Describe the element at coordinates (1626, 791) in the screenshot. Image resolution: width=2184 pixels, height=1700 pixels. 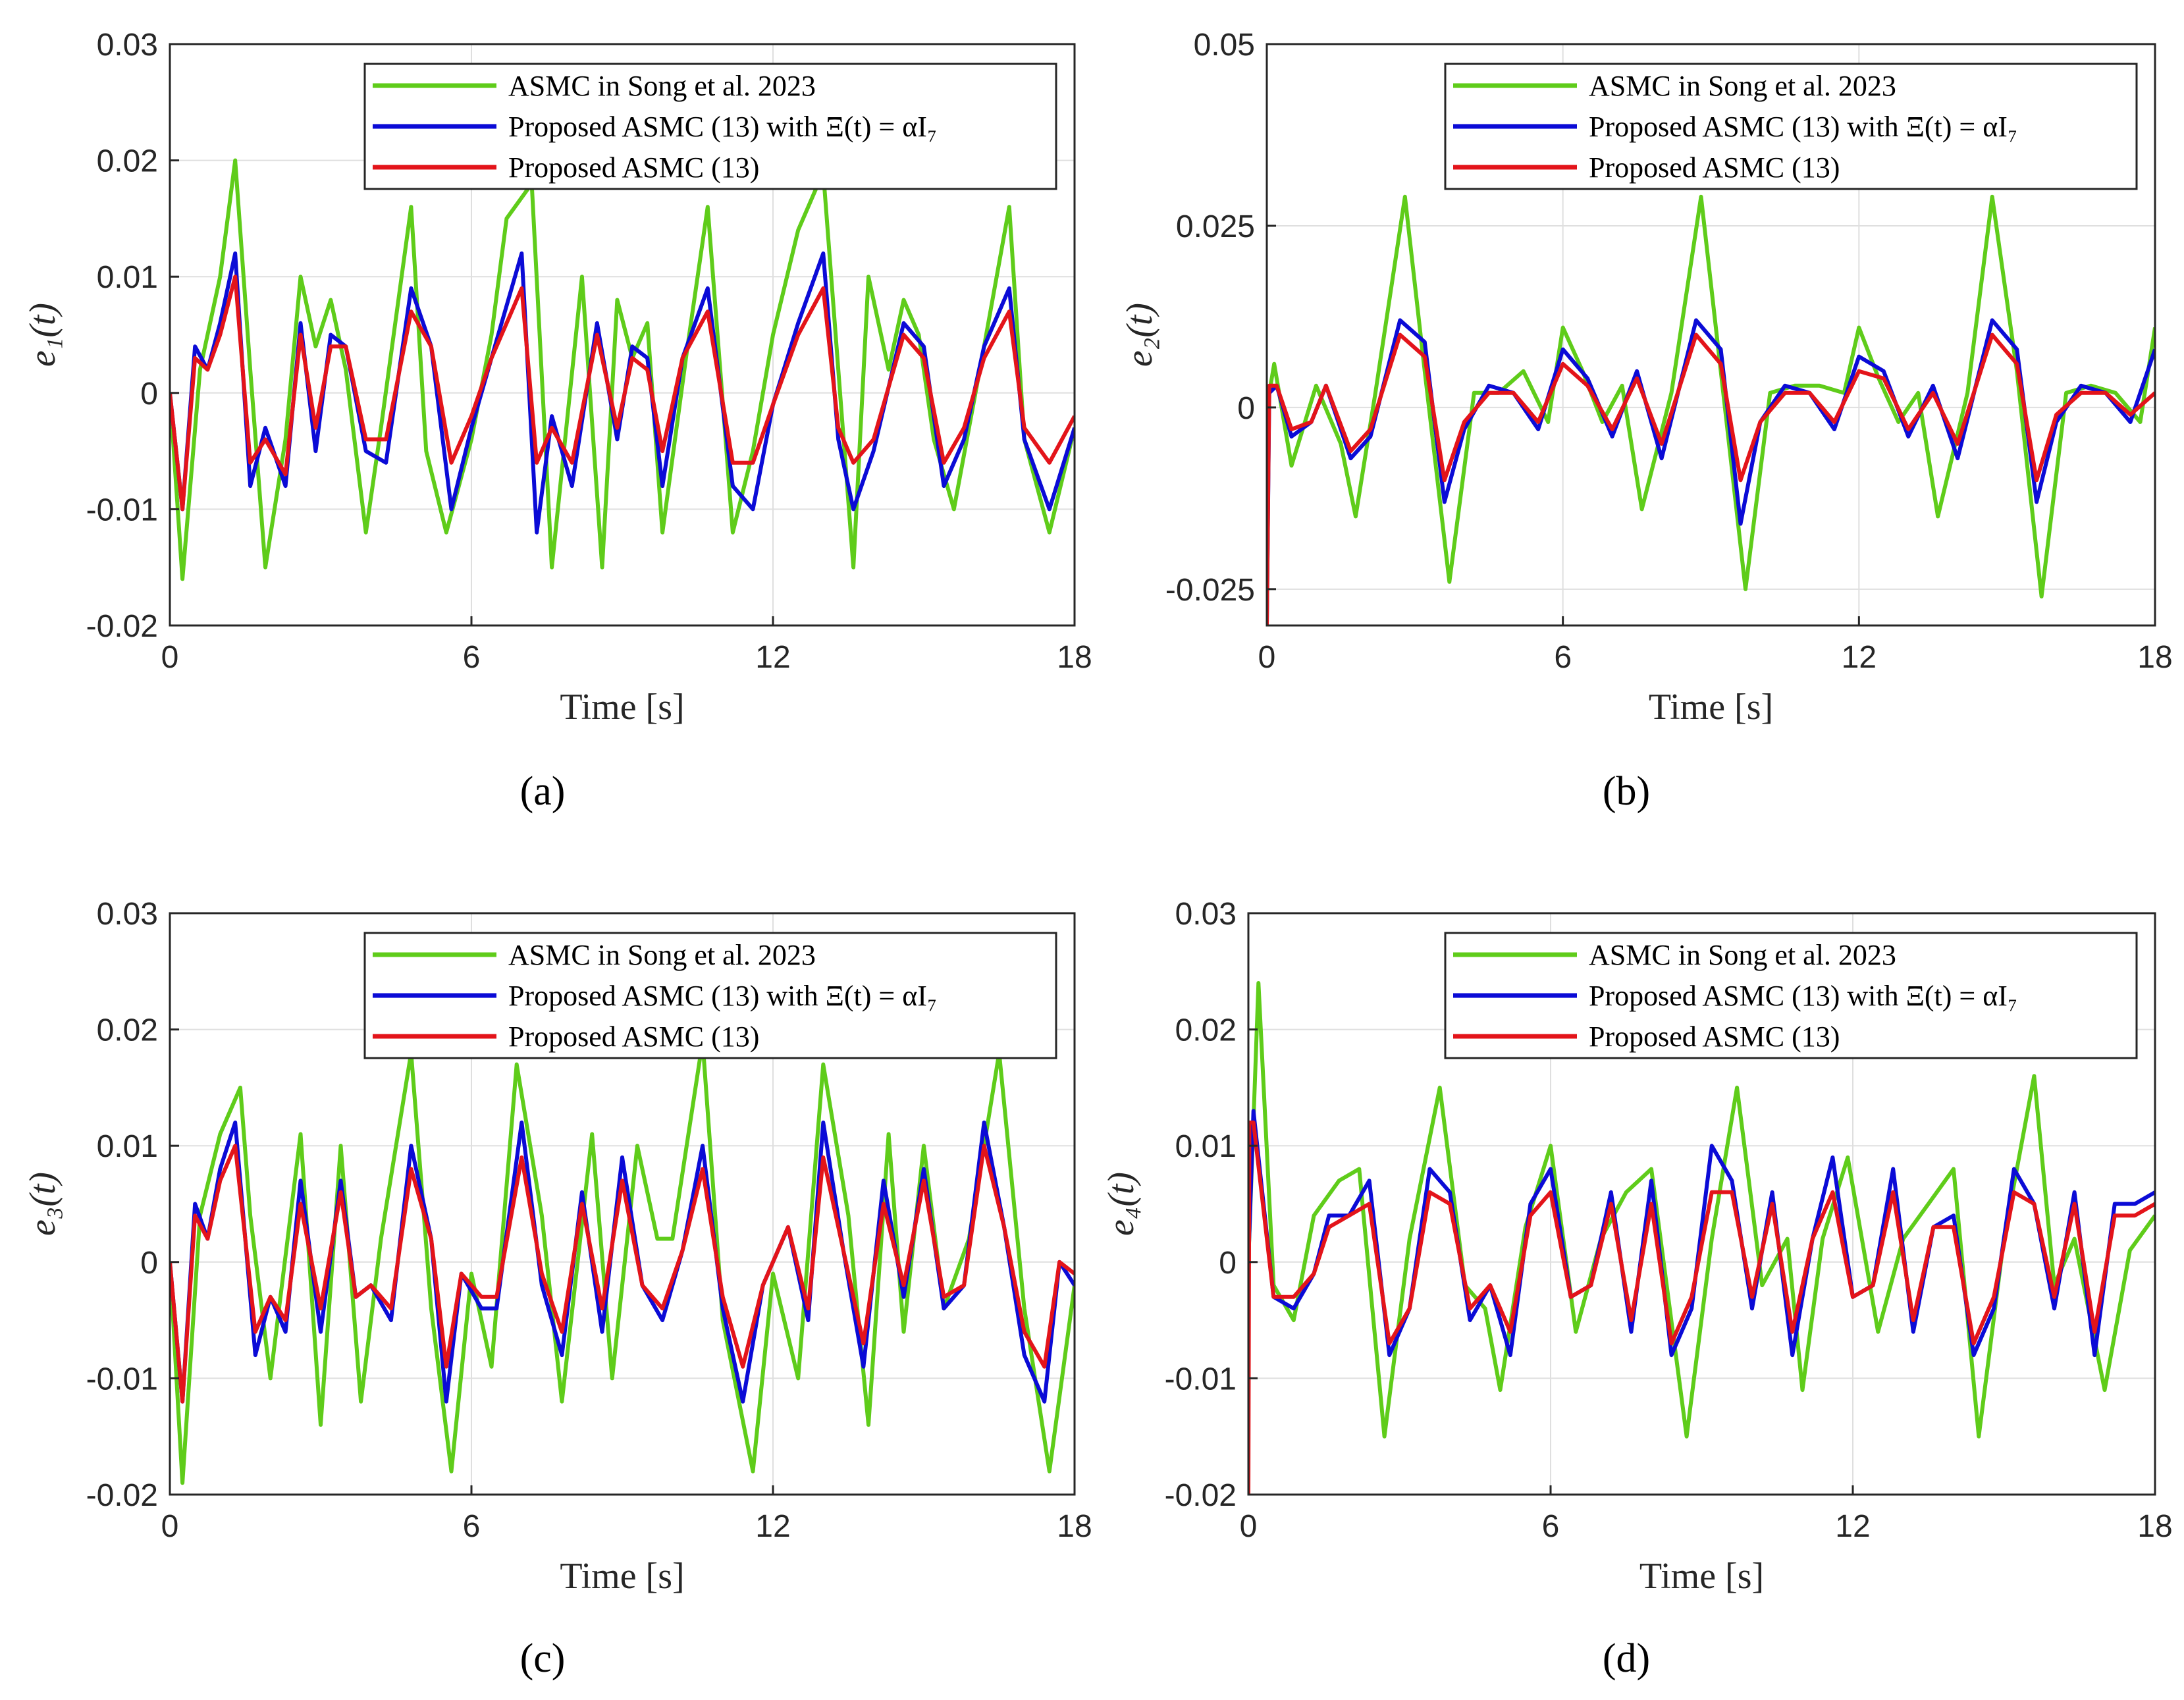
I see `panel-caption: (b)` at that location.